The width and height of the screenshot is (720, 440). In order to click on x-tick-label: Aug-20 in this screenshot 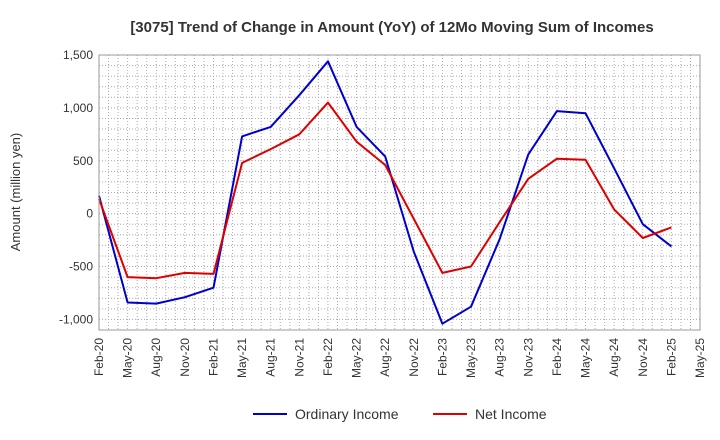, I will do `click(156, 357)`.